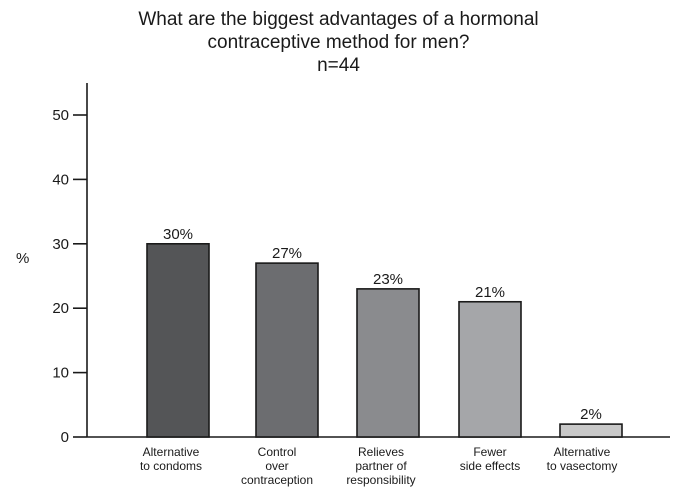  Describe the element at coordinates (171, 466) in the screenshot. I see `x-tick-label: to condoms` at that location.